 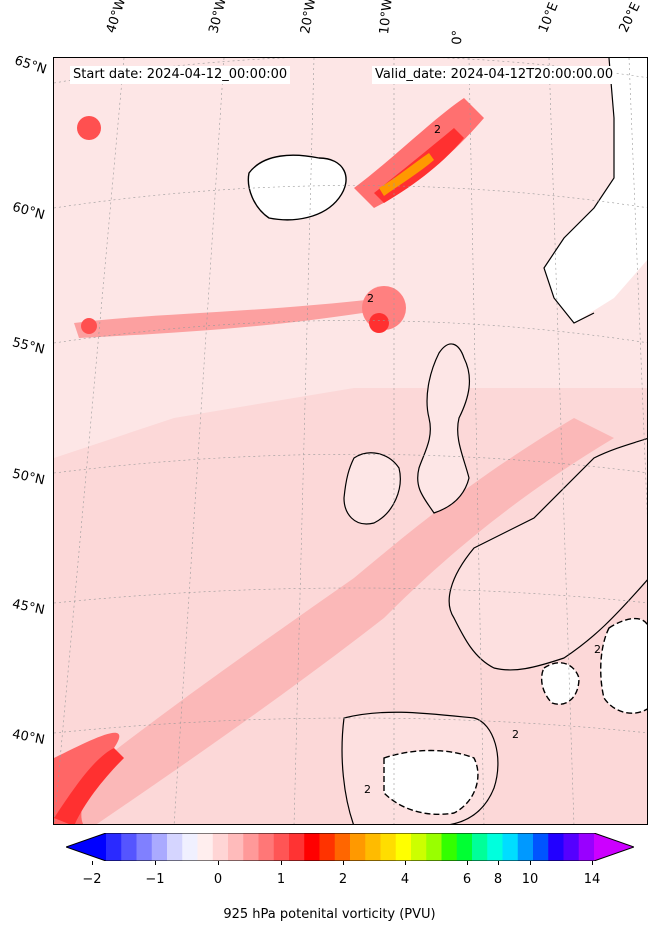 What do you see at coordinates (343, 879) in the screenshot?
I see `cb-tick-label: 2` at bounding box center [343, 879].